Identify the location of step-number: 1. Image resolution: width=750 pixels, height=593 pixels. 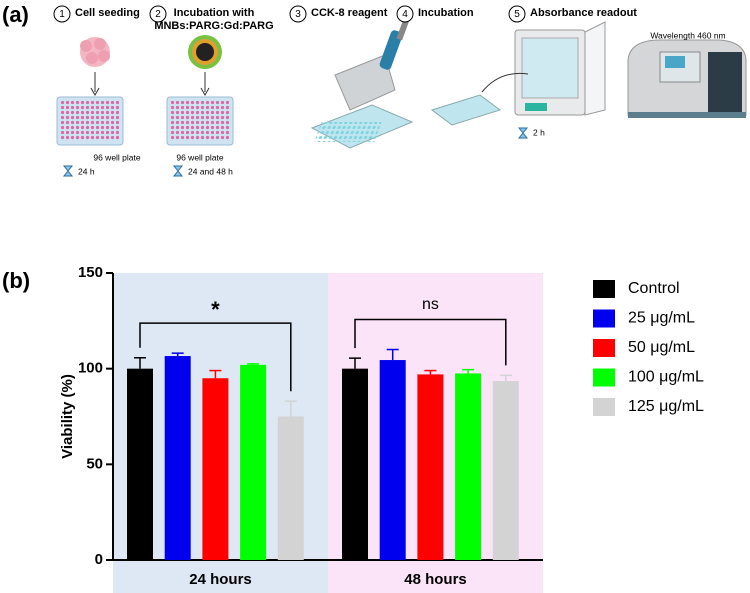
(62, 14).